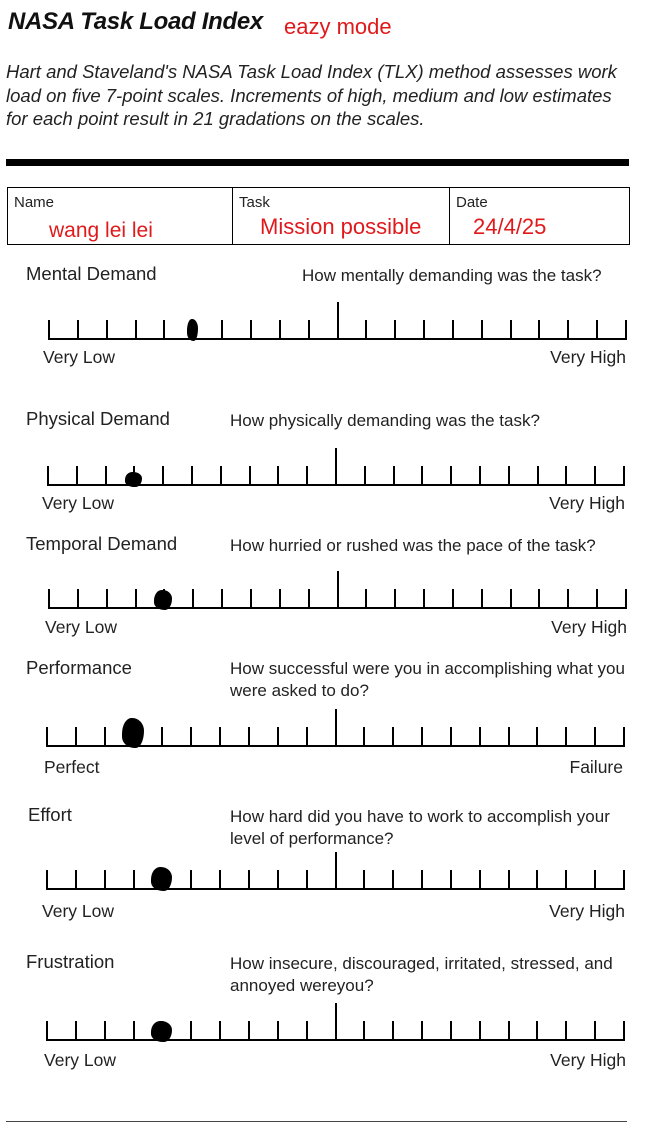  I want to click on name-cell: Name wang lei lei, so click(120, 216).